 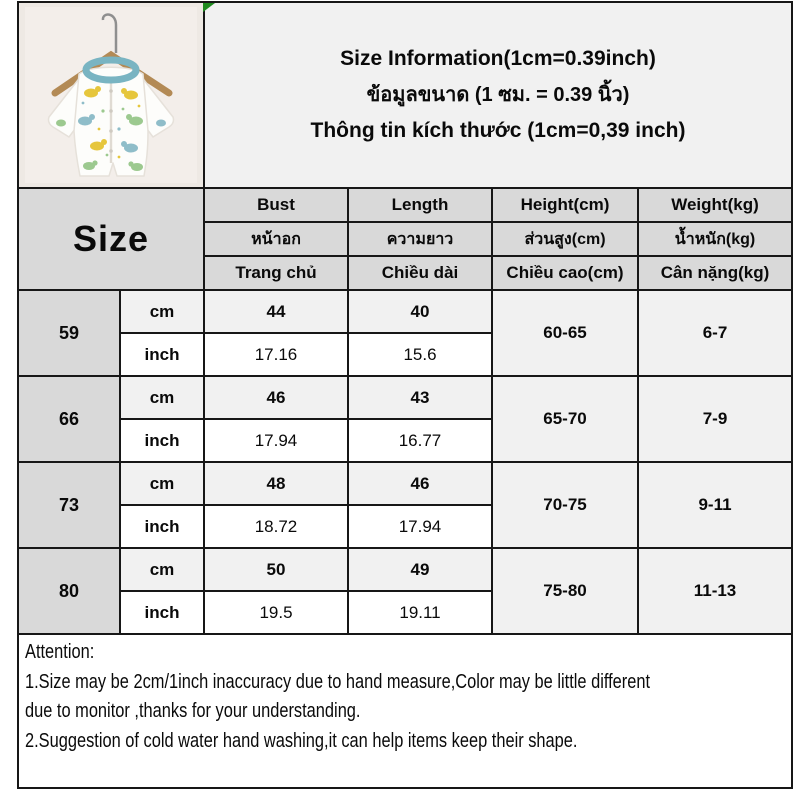 What do you see at coordinates (420, 526) in the screenshot?
I see `length-inch-73: 17.94` at bounding box center [420, 526].